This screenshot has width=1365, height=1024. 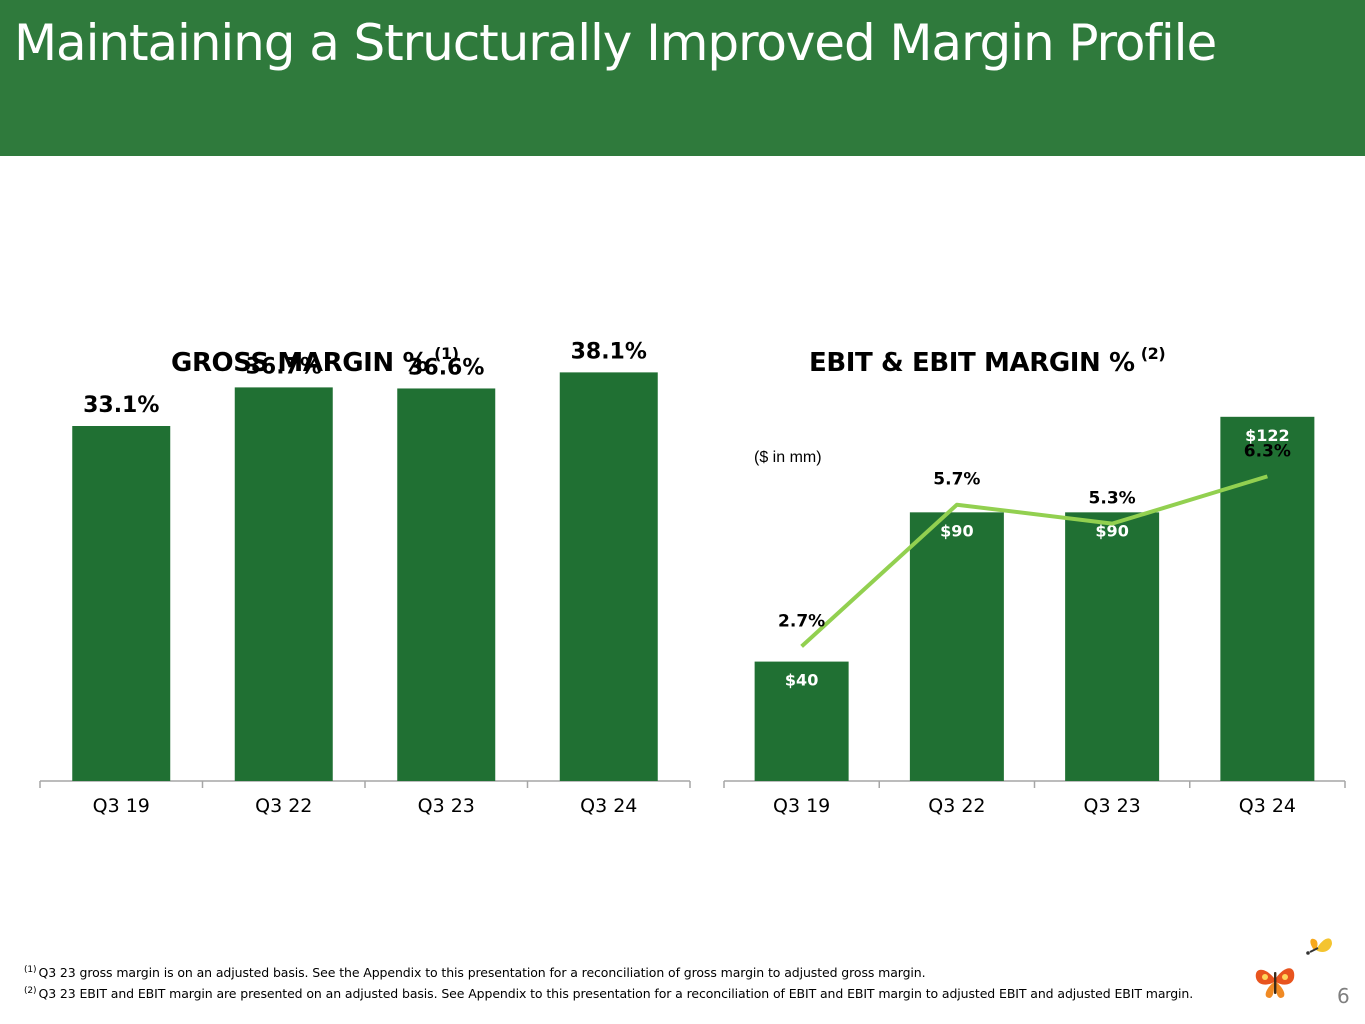 I want to click on gross-margin-value-label: 36.6%, so click(x=446, y=367).